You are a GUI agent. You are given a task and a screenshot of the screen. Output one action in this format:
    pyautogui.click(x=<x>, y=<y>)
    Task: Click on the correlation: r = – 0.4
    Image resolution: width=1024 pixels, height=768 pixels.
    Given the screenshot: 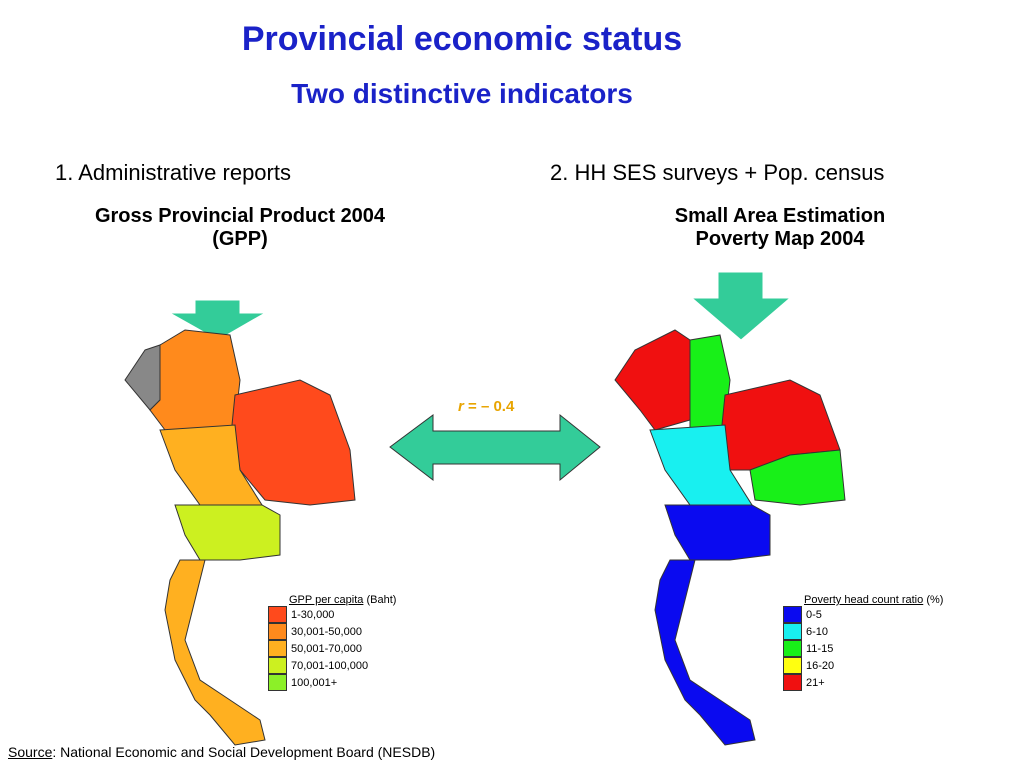 What is the action you would take?
    pyautogui.click(x=486, y=406)
    